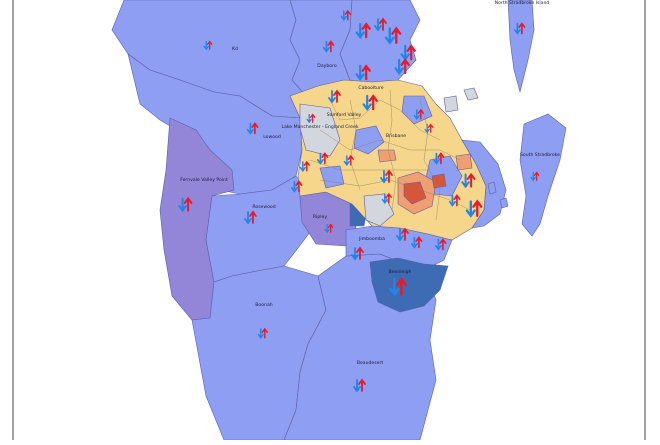  I want to click on label-lowood: Lowood, so click(272, 137).